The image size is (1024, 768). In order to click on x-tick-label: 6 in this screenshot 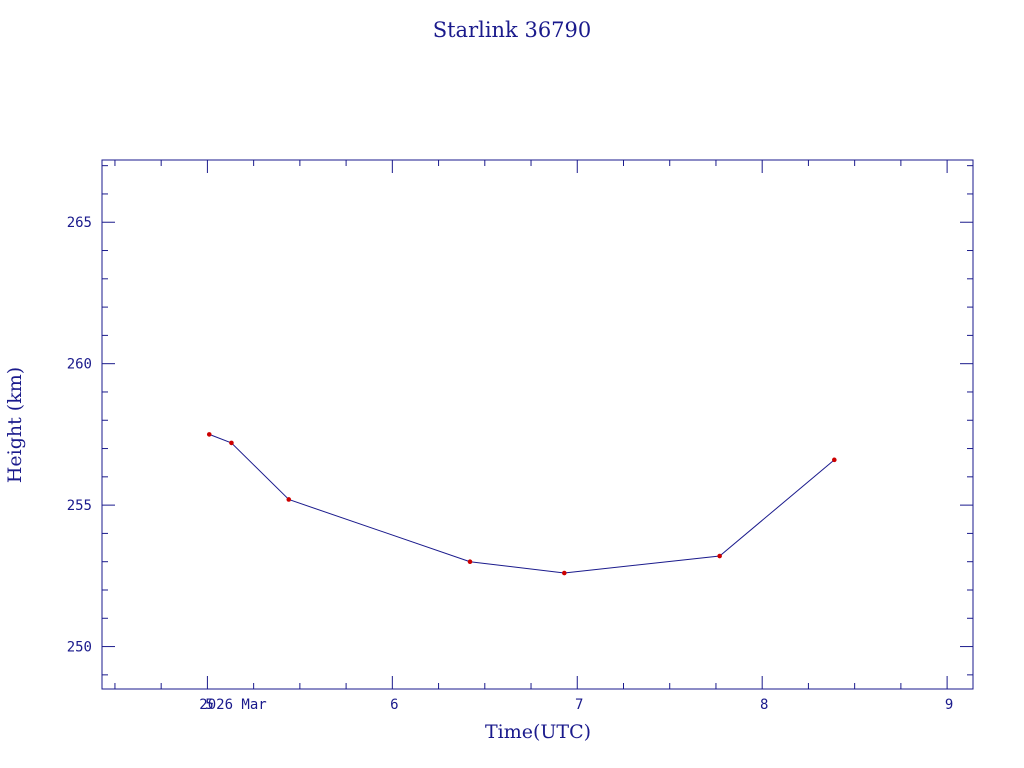, I will do `click(394, 705)`.